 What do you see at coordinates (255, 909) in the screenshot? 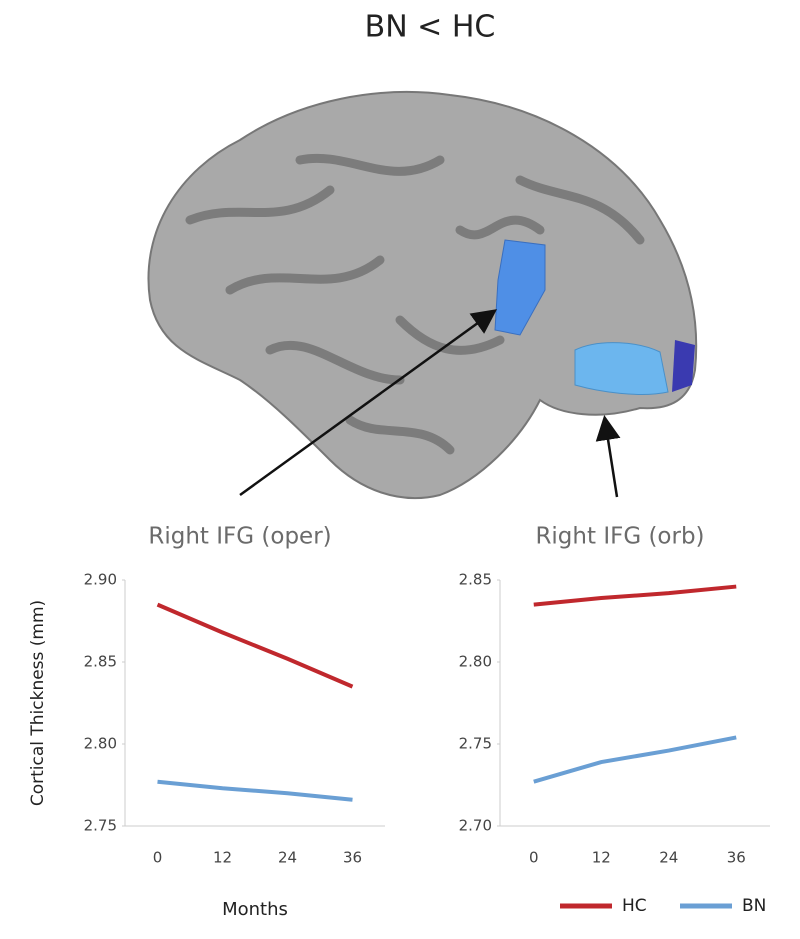
I see `x-axis-label: Months` at bounding box center [255, 909].